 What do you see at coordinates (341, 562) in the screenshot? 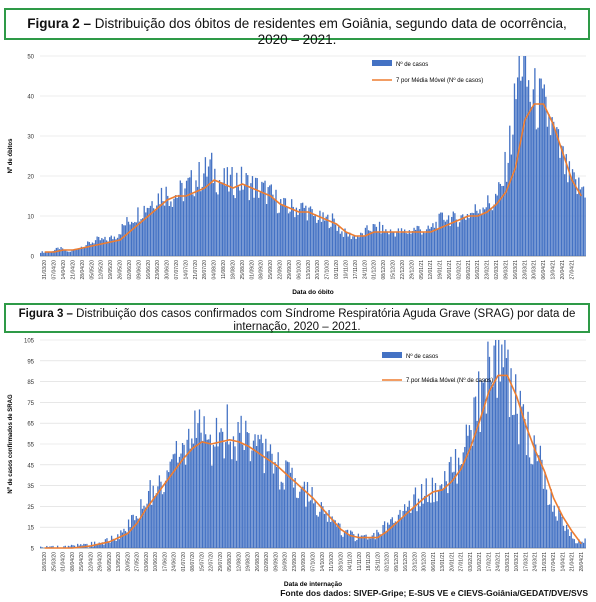
I see `x-tick-label: 28/10/20` at bounding box center [341, 562].